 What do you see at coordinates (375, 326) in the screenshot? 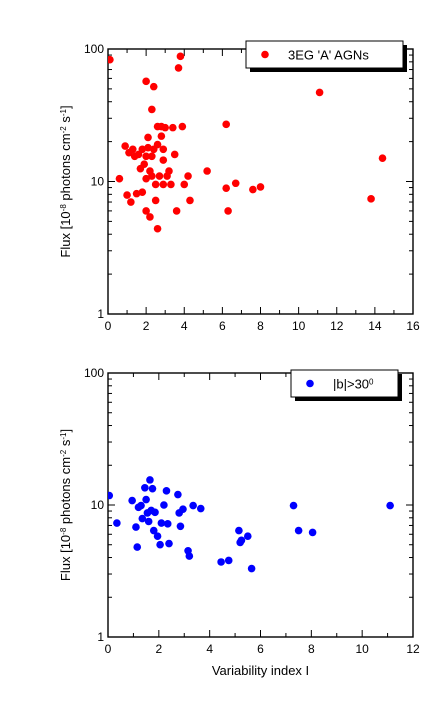
I see `x-tick-label: 14` at bounding box center [375, 326].